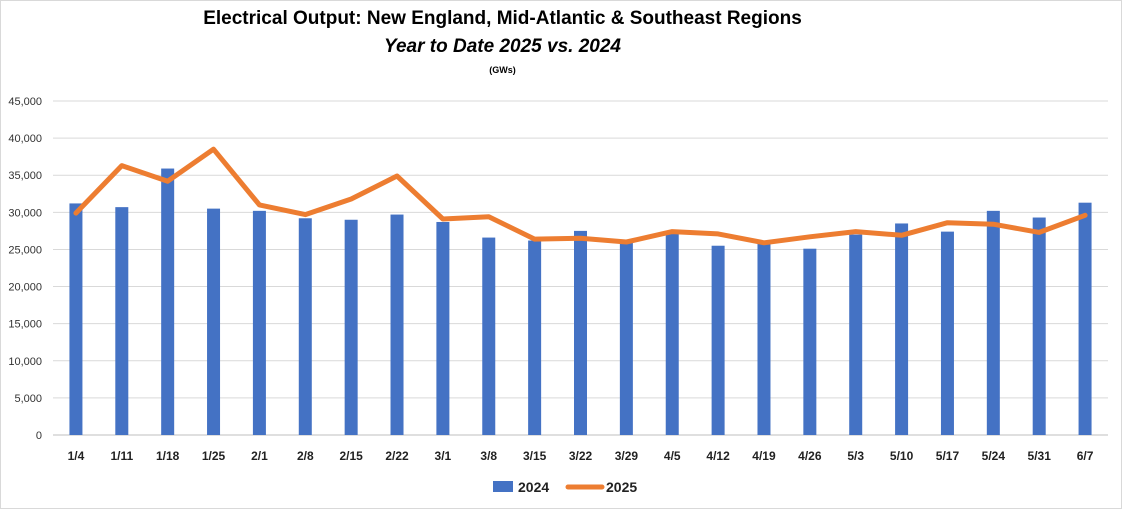 This screenshot has height=511, width=1124. What do you see at coordinates (39, 436) in the screenshot?
I see `y-tick-label: 0` at bounding box center [39, 436].